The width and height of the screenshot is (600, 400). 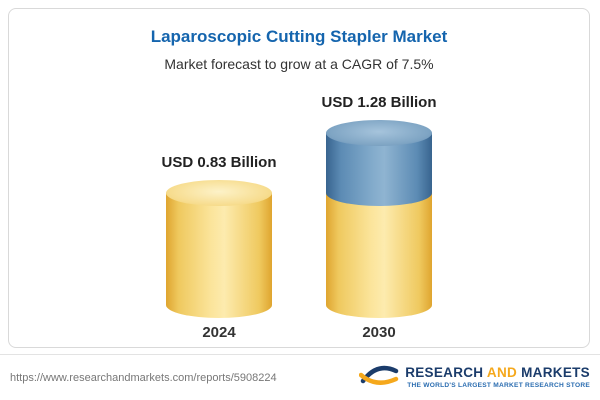 I want to click on value-label-2030: USD 1.28 Billion, so click(x=379, y=102).